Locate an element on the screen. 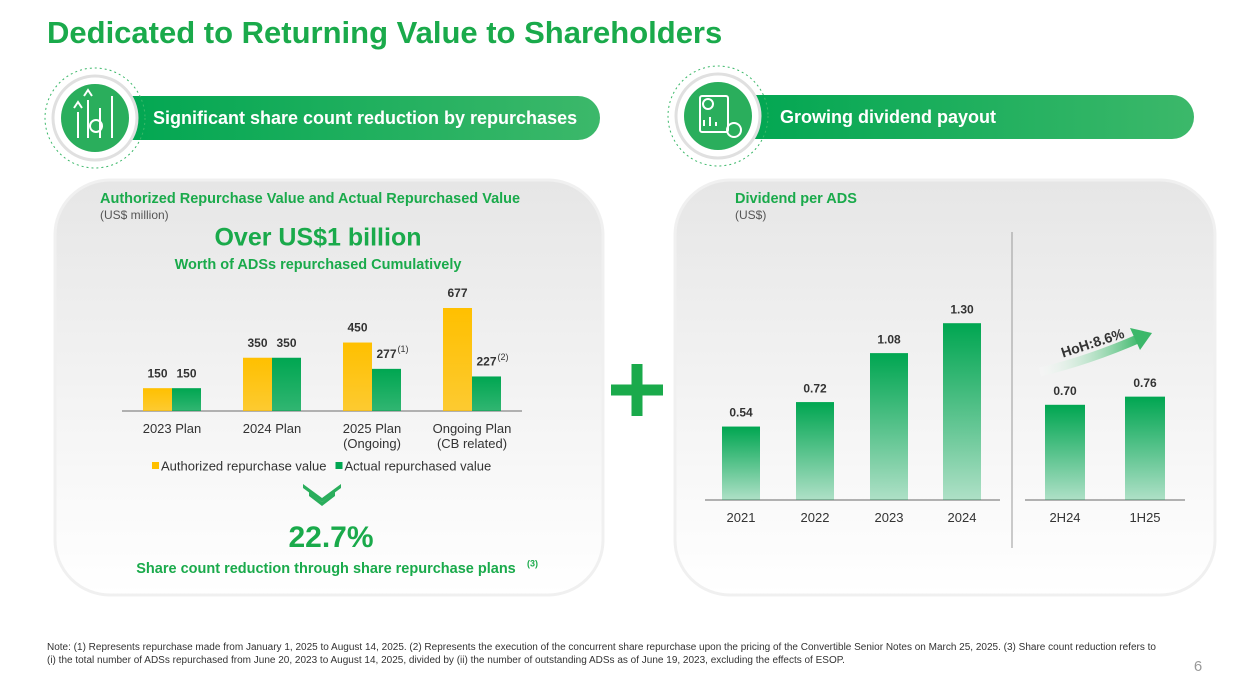 This screenshot has height=685, width=1241. x-tick-label: 2021 is located at coordinates (741, 517).